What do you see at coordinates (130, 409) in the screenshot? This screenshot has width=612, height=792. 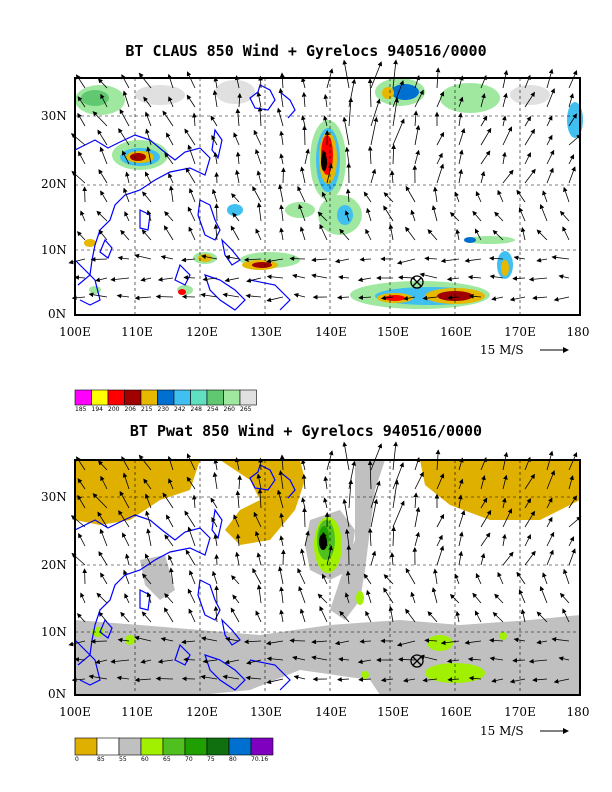 I see `colorbar-label: 206` at bounding box center [130, 409].